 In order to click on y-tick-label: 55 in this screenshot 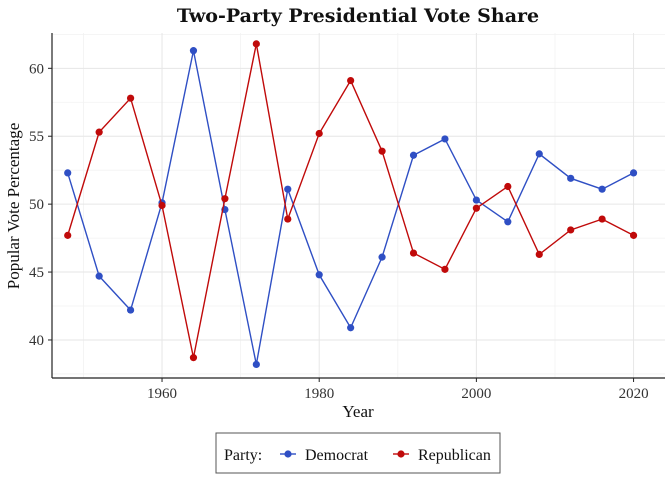, I will do `click(36, 137)`.